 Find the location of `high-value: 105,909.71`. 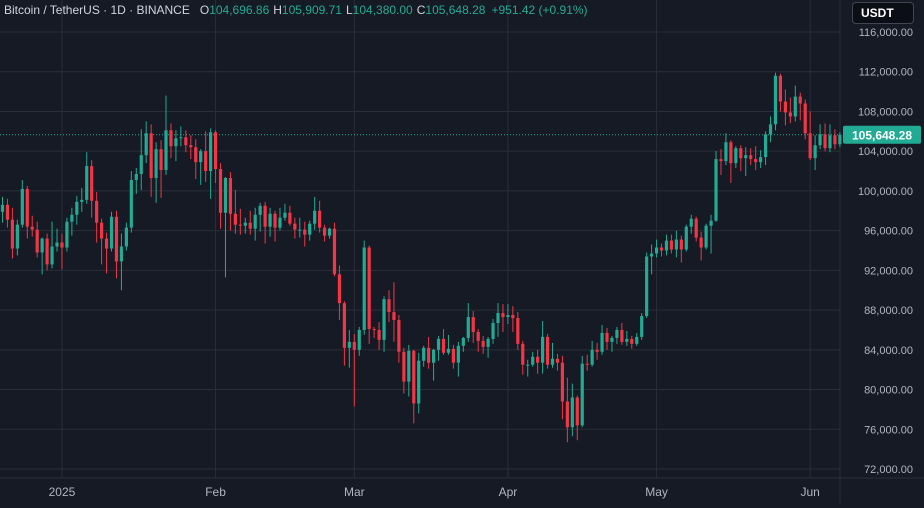

high-value: 105,909.71 is located at coordinates (311, 10).